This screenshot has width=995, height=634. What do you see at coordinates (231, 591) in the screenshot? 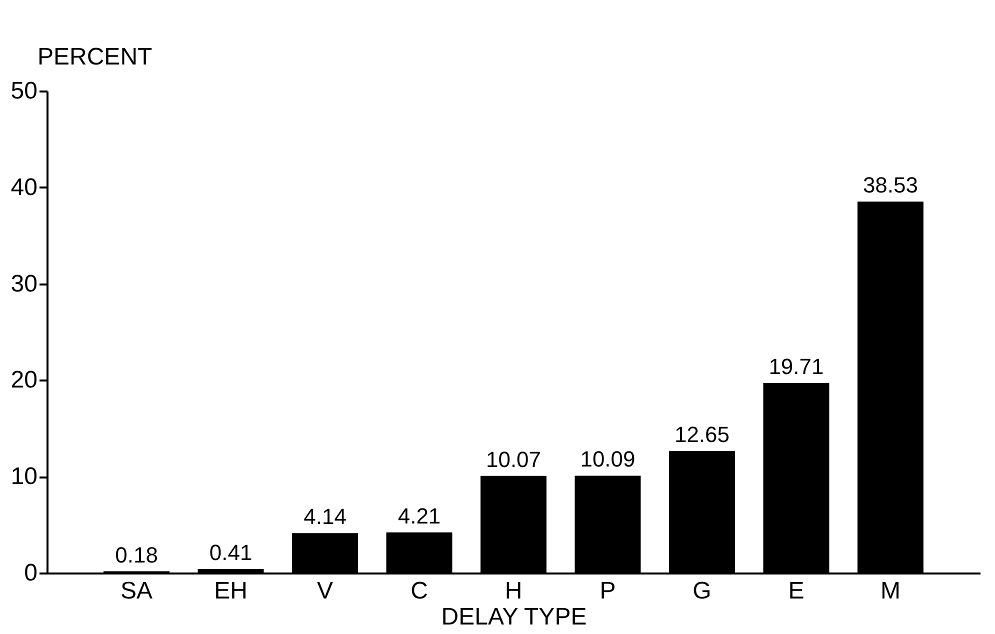
I see `x-tick-label: EH` at bounding box center [231, 591].